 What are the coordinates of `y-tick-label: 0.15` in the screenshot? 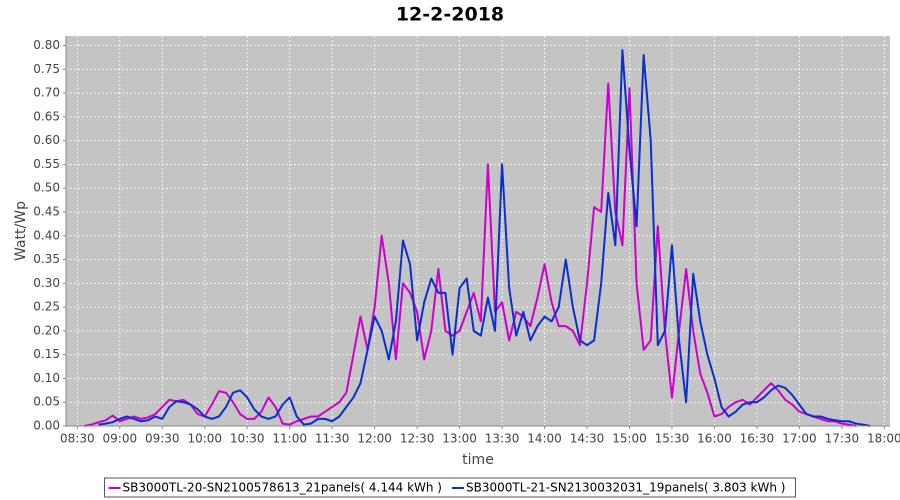 It's located at (46, 354).